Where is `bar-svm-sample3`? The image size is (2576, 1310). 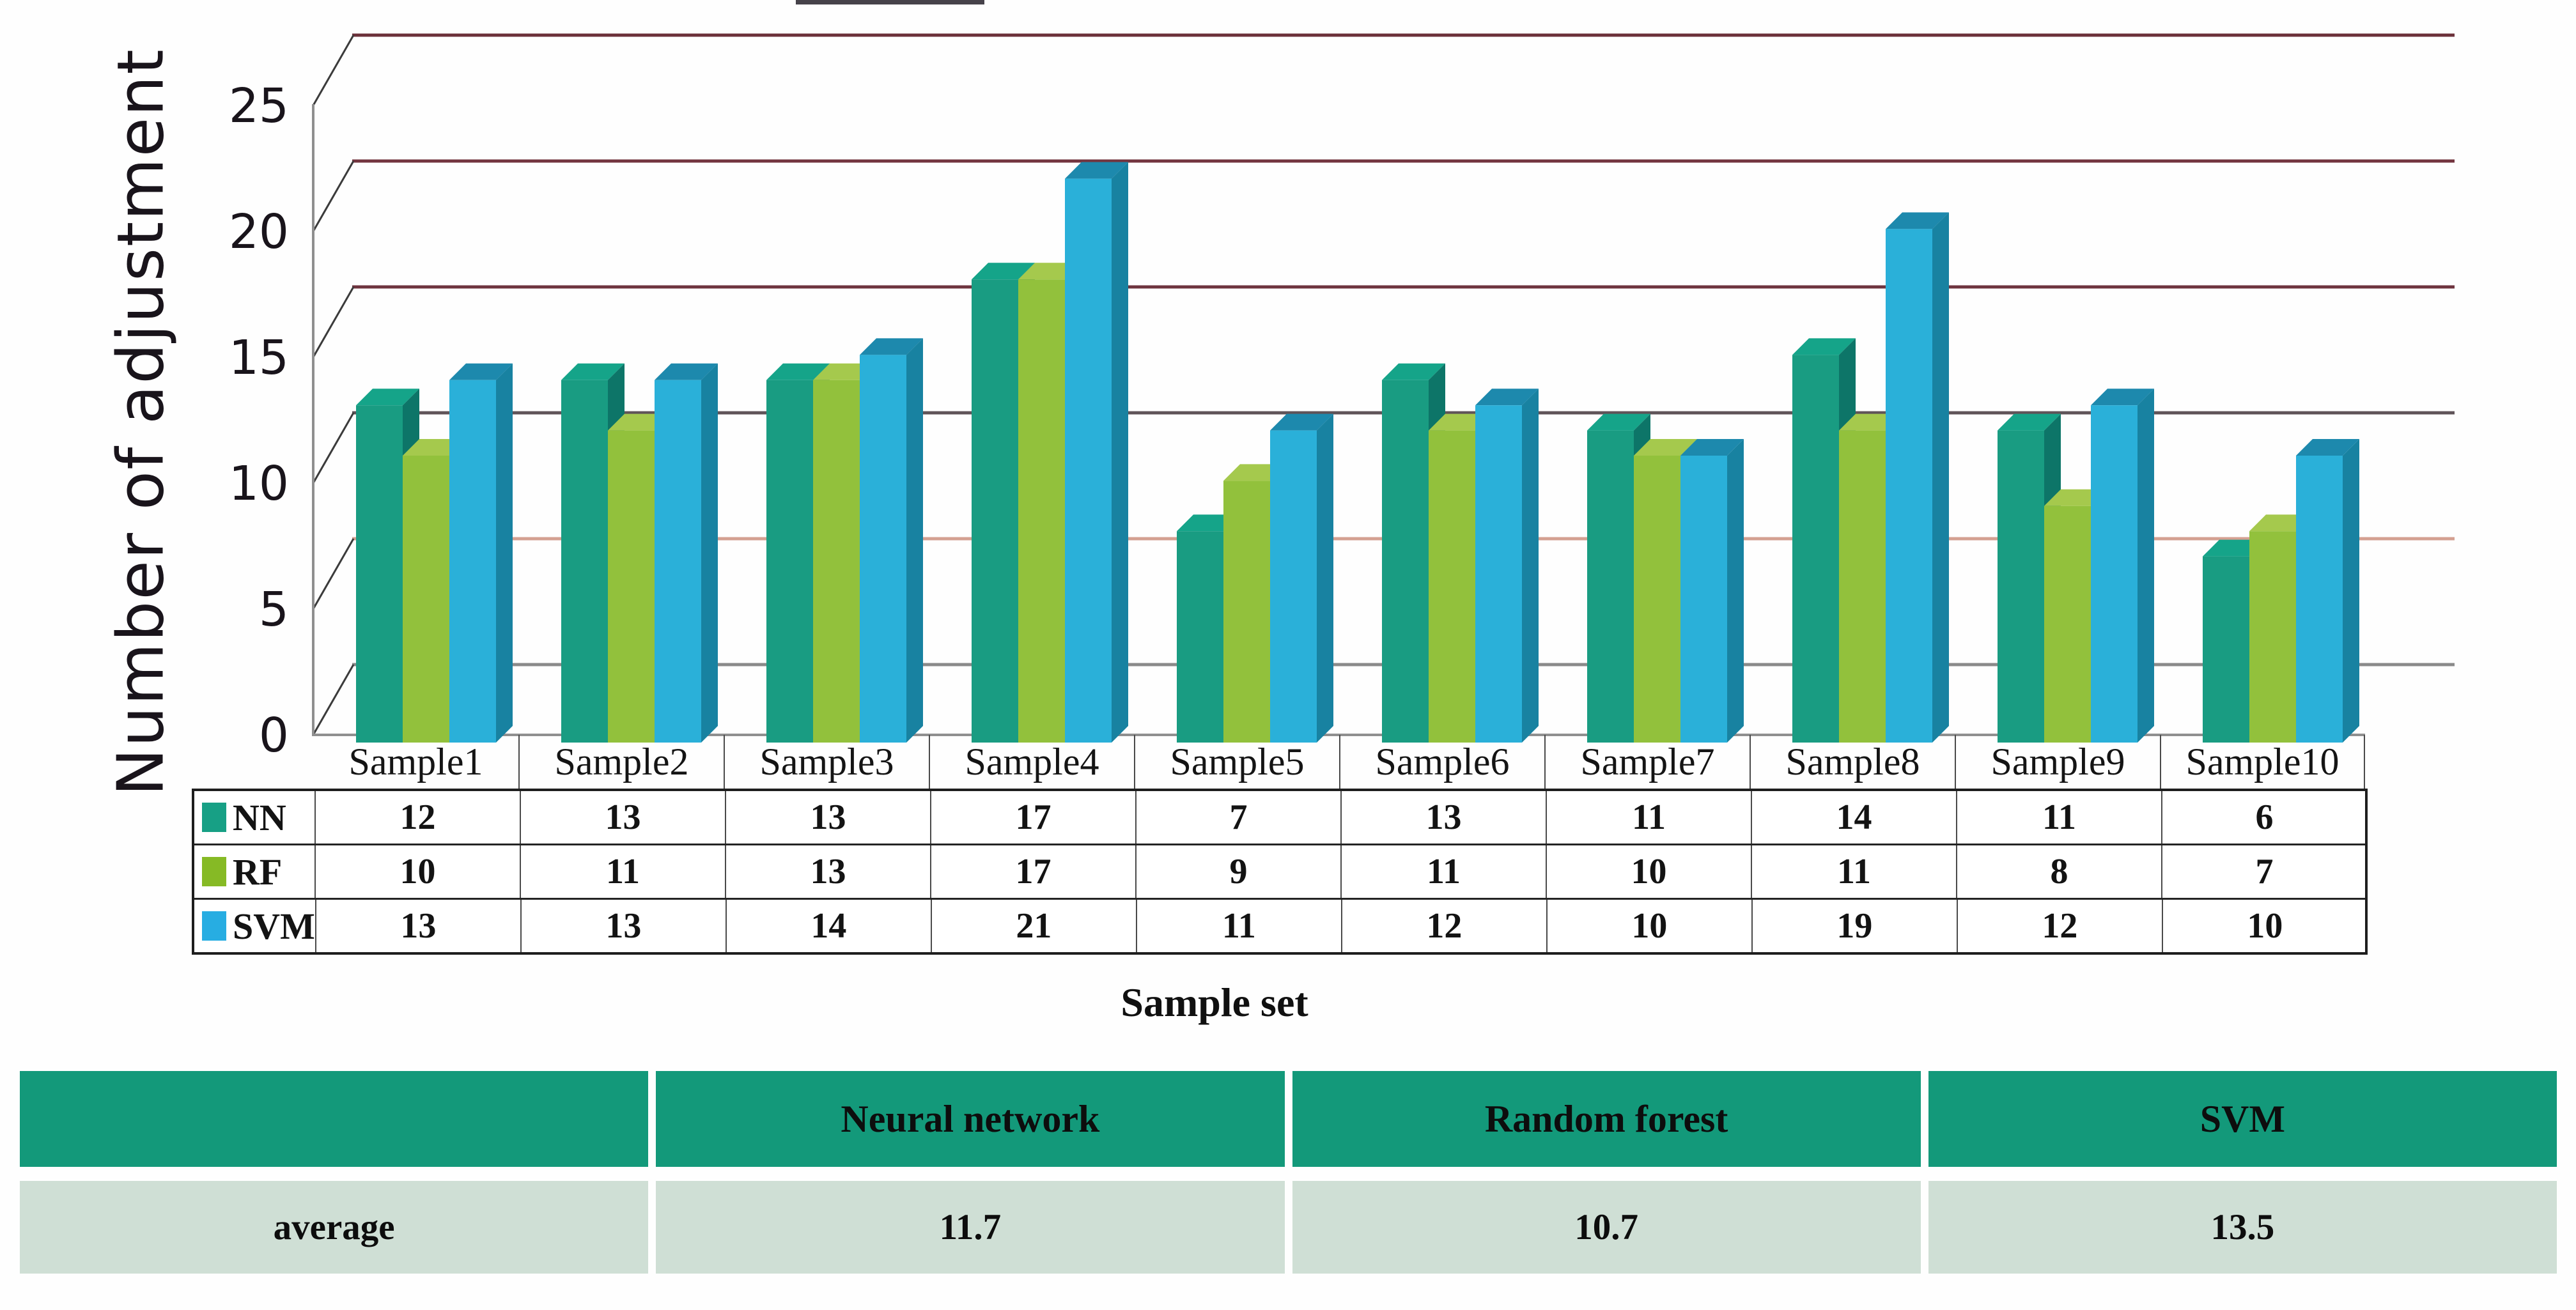
bar-svm-sample3 is located at coordinates (891, 540).